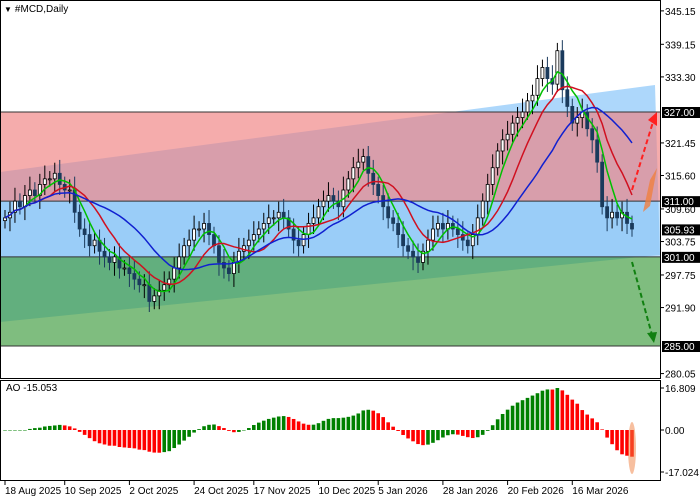 The height and width of the screenshot is (500, 700). Describe the element at coordinates (600, 491) in the screenshot. I see `date-axis-label: 16 Mar 2026` at that location.